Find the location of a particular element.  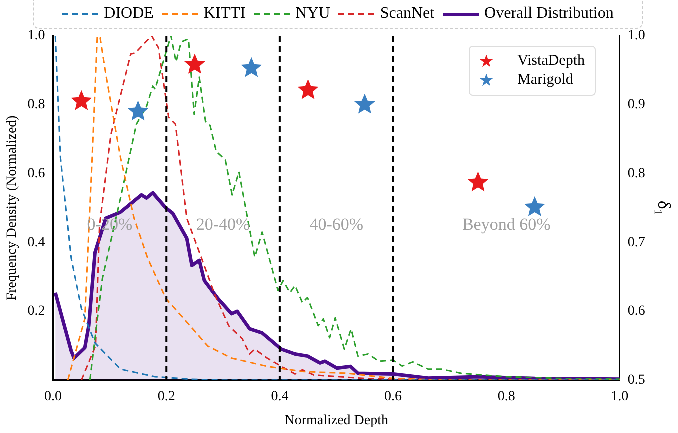

y-tick-label: 1.0 is located at coordinates (37, 36).